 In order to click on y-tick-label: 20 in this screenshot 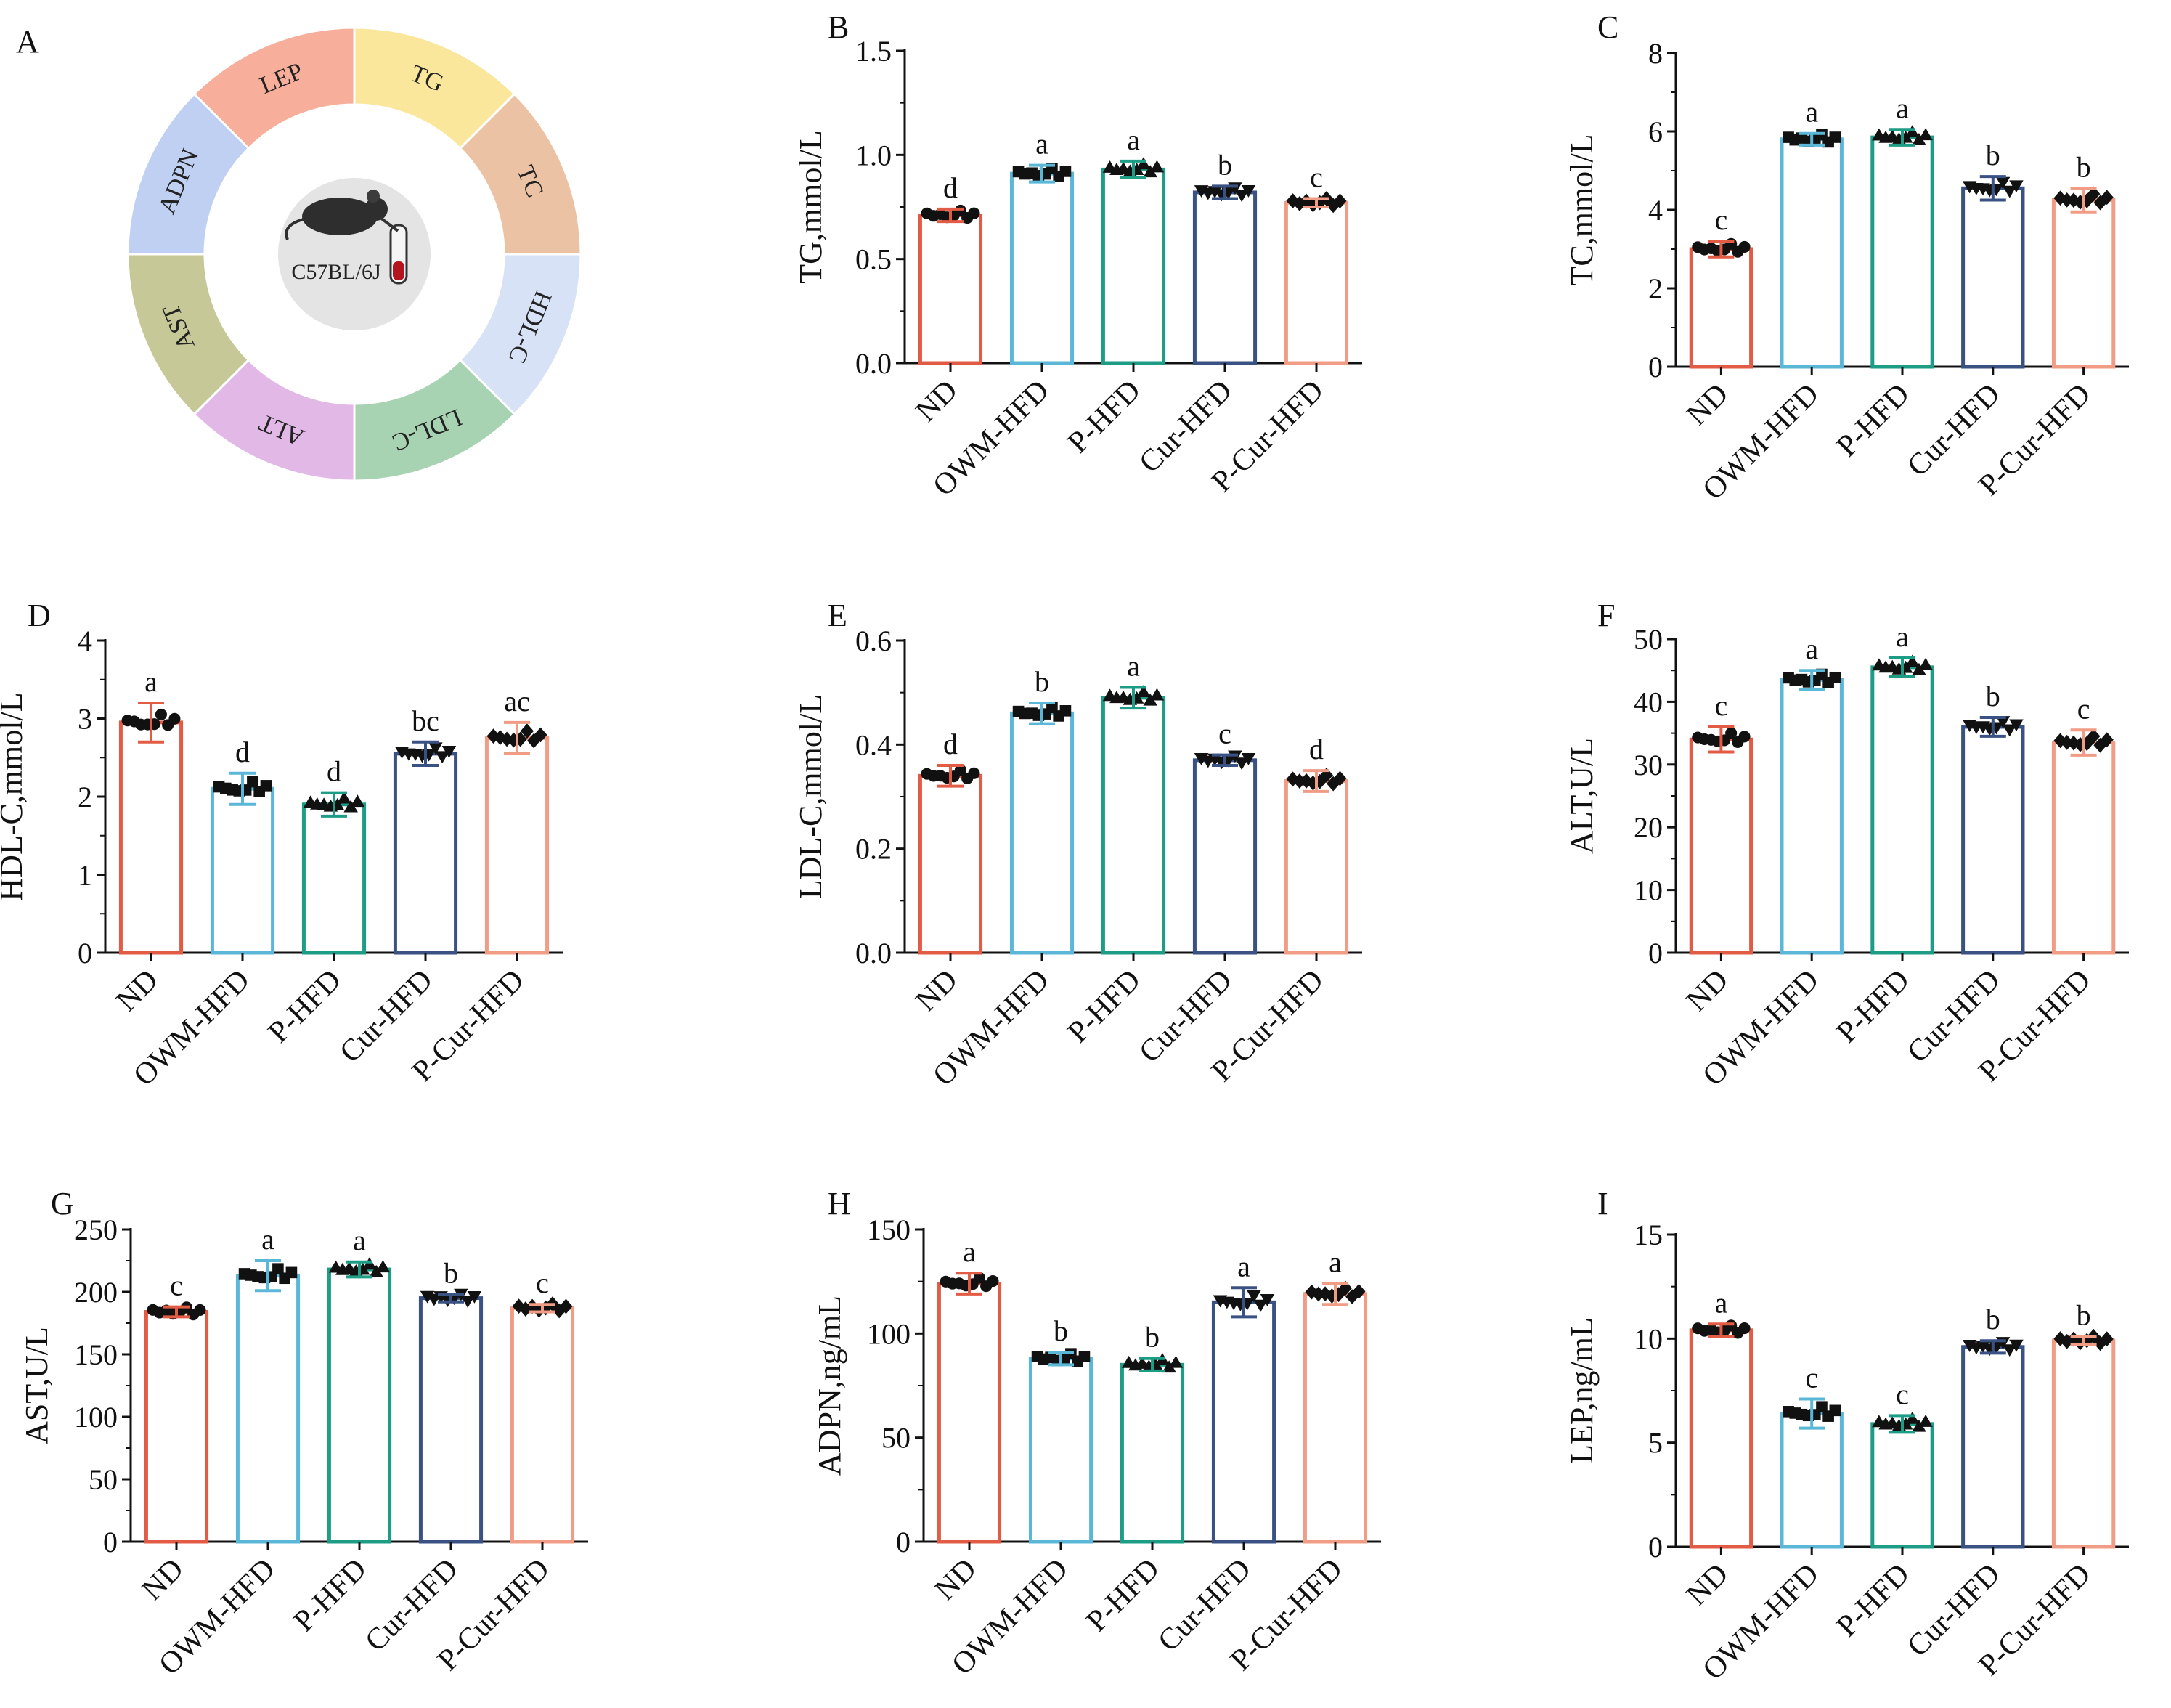, I will do `click(1648, 827)`.